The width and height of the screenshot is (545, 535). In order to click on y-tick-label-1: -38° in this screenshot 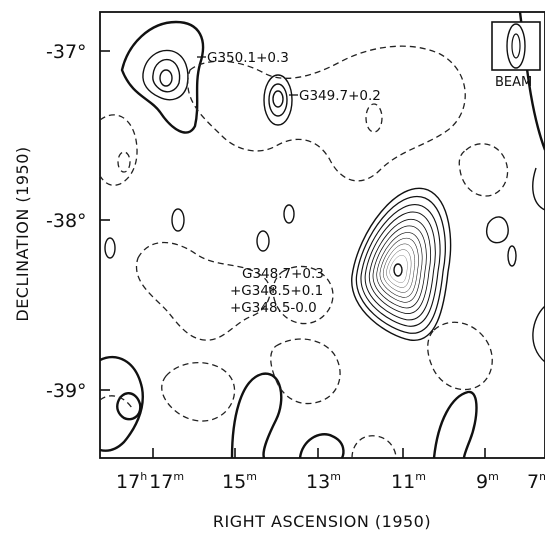, I will do `click(66, 221)`.